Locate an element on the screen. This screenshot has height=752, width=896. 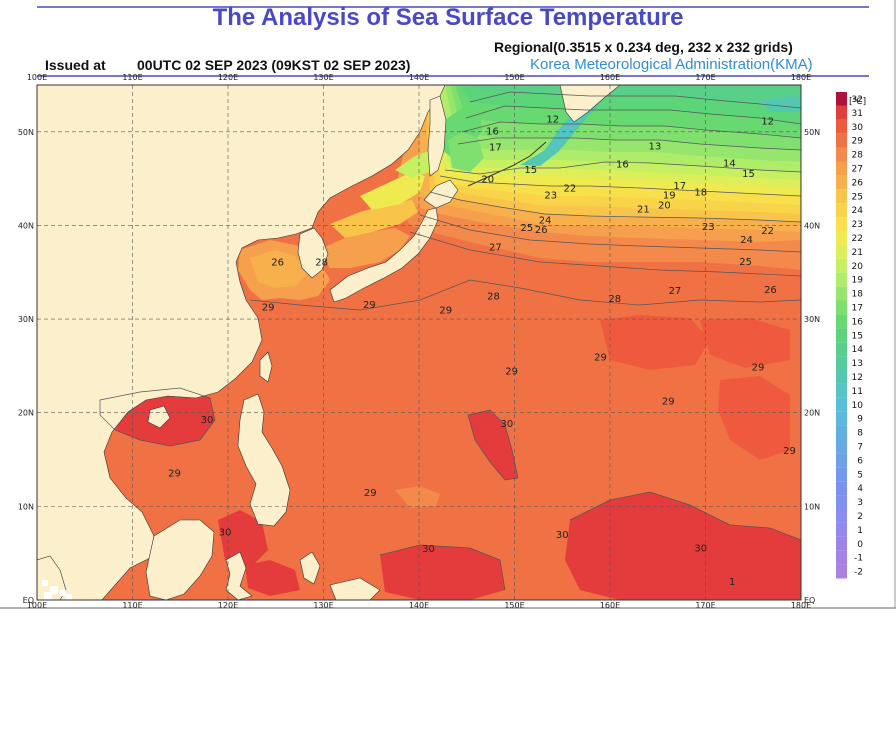
legend-level-label: 8 is located at coordinates (860, 434).